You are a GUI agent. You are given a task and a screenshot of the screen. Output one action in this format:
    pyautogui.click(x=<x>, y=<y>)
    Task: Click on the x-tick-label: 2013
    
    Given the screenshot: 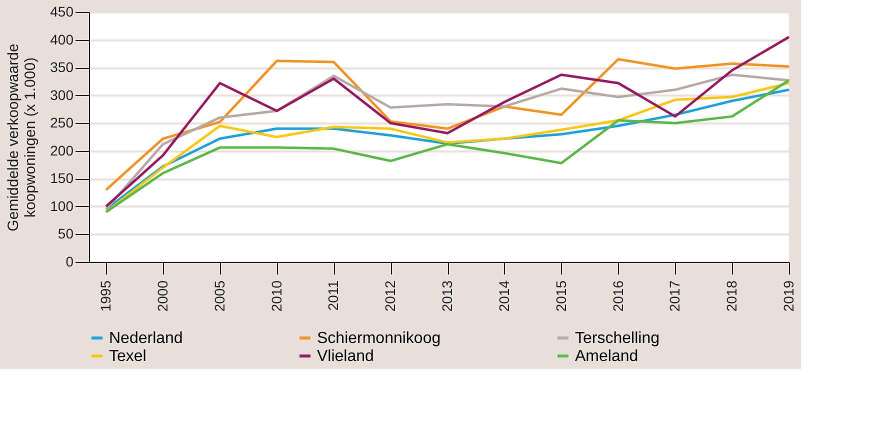 What is the action you would take?
    pyautogui.click(x=447, y=296)
    